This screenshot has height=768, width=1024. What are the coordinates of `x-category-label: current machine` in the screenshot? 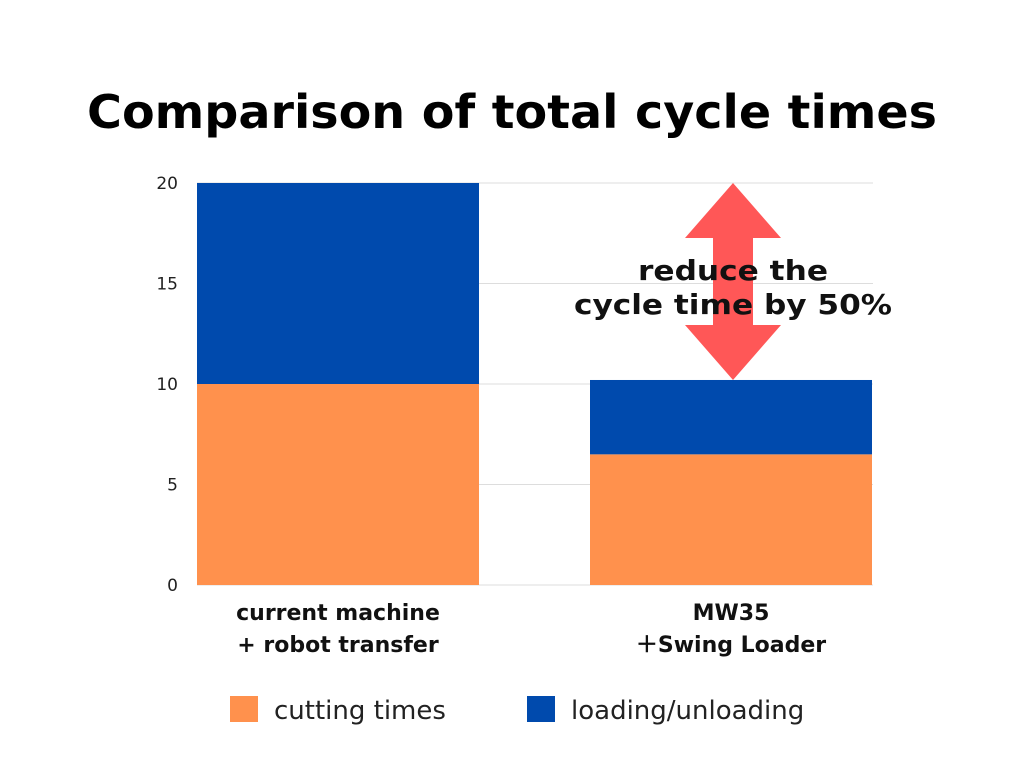 It's located at (338, 613).